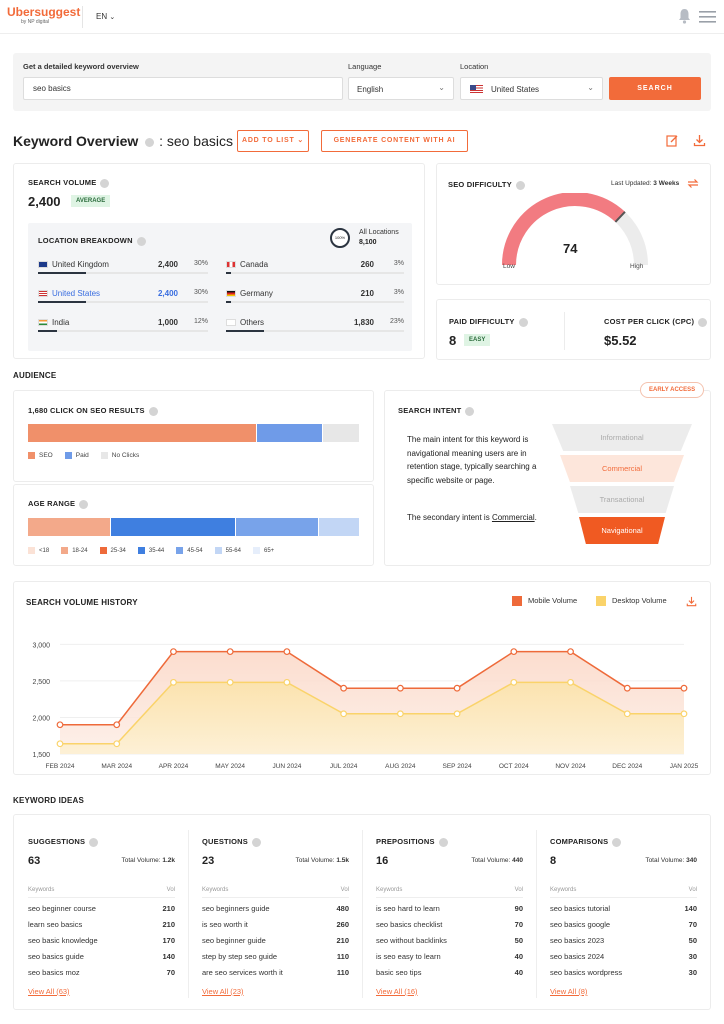 The width and height of the screenshot is (724, 1024). I want to click on chart-download-icon, so click(691, 602).